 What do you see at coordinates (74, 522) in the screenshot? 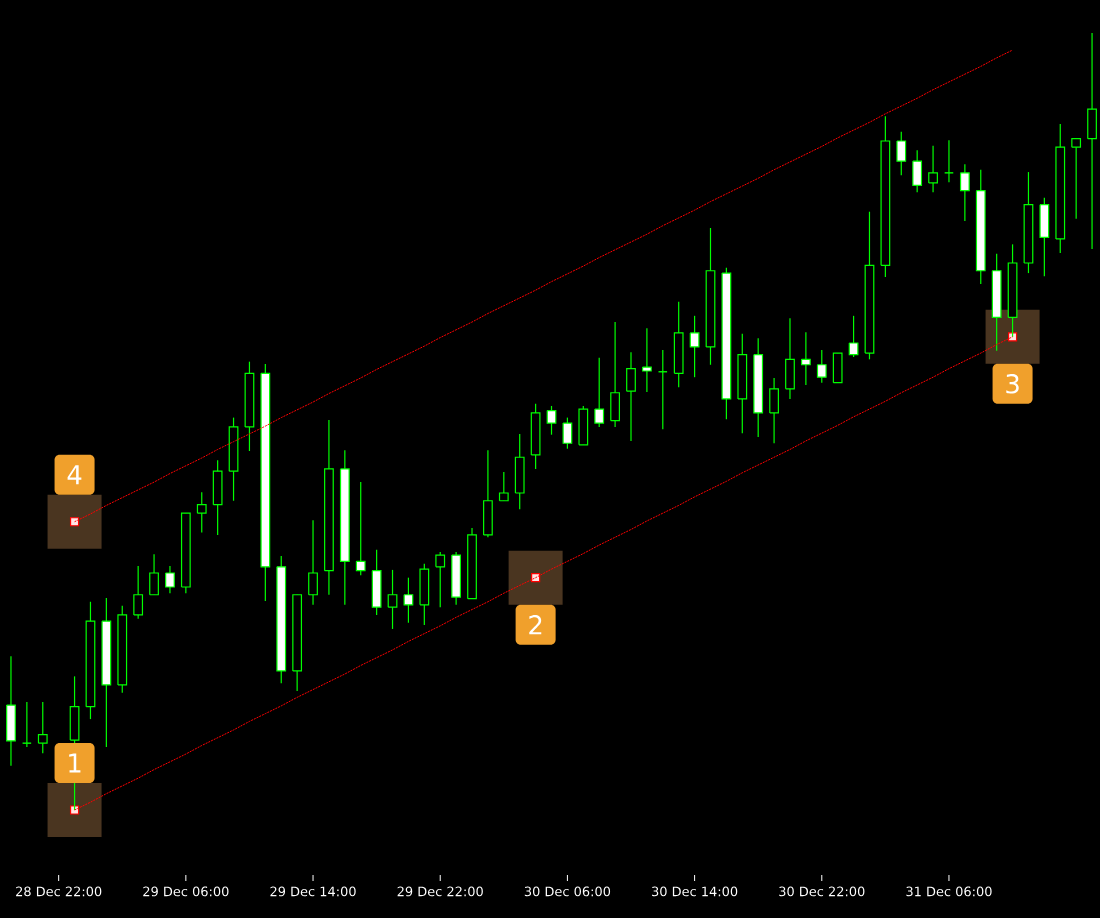
I see `point` at bounding box center [74, 522].